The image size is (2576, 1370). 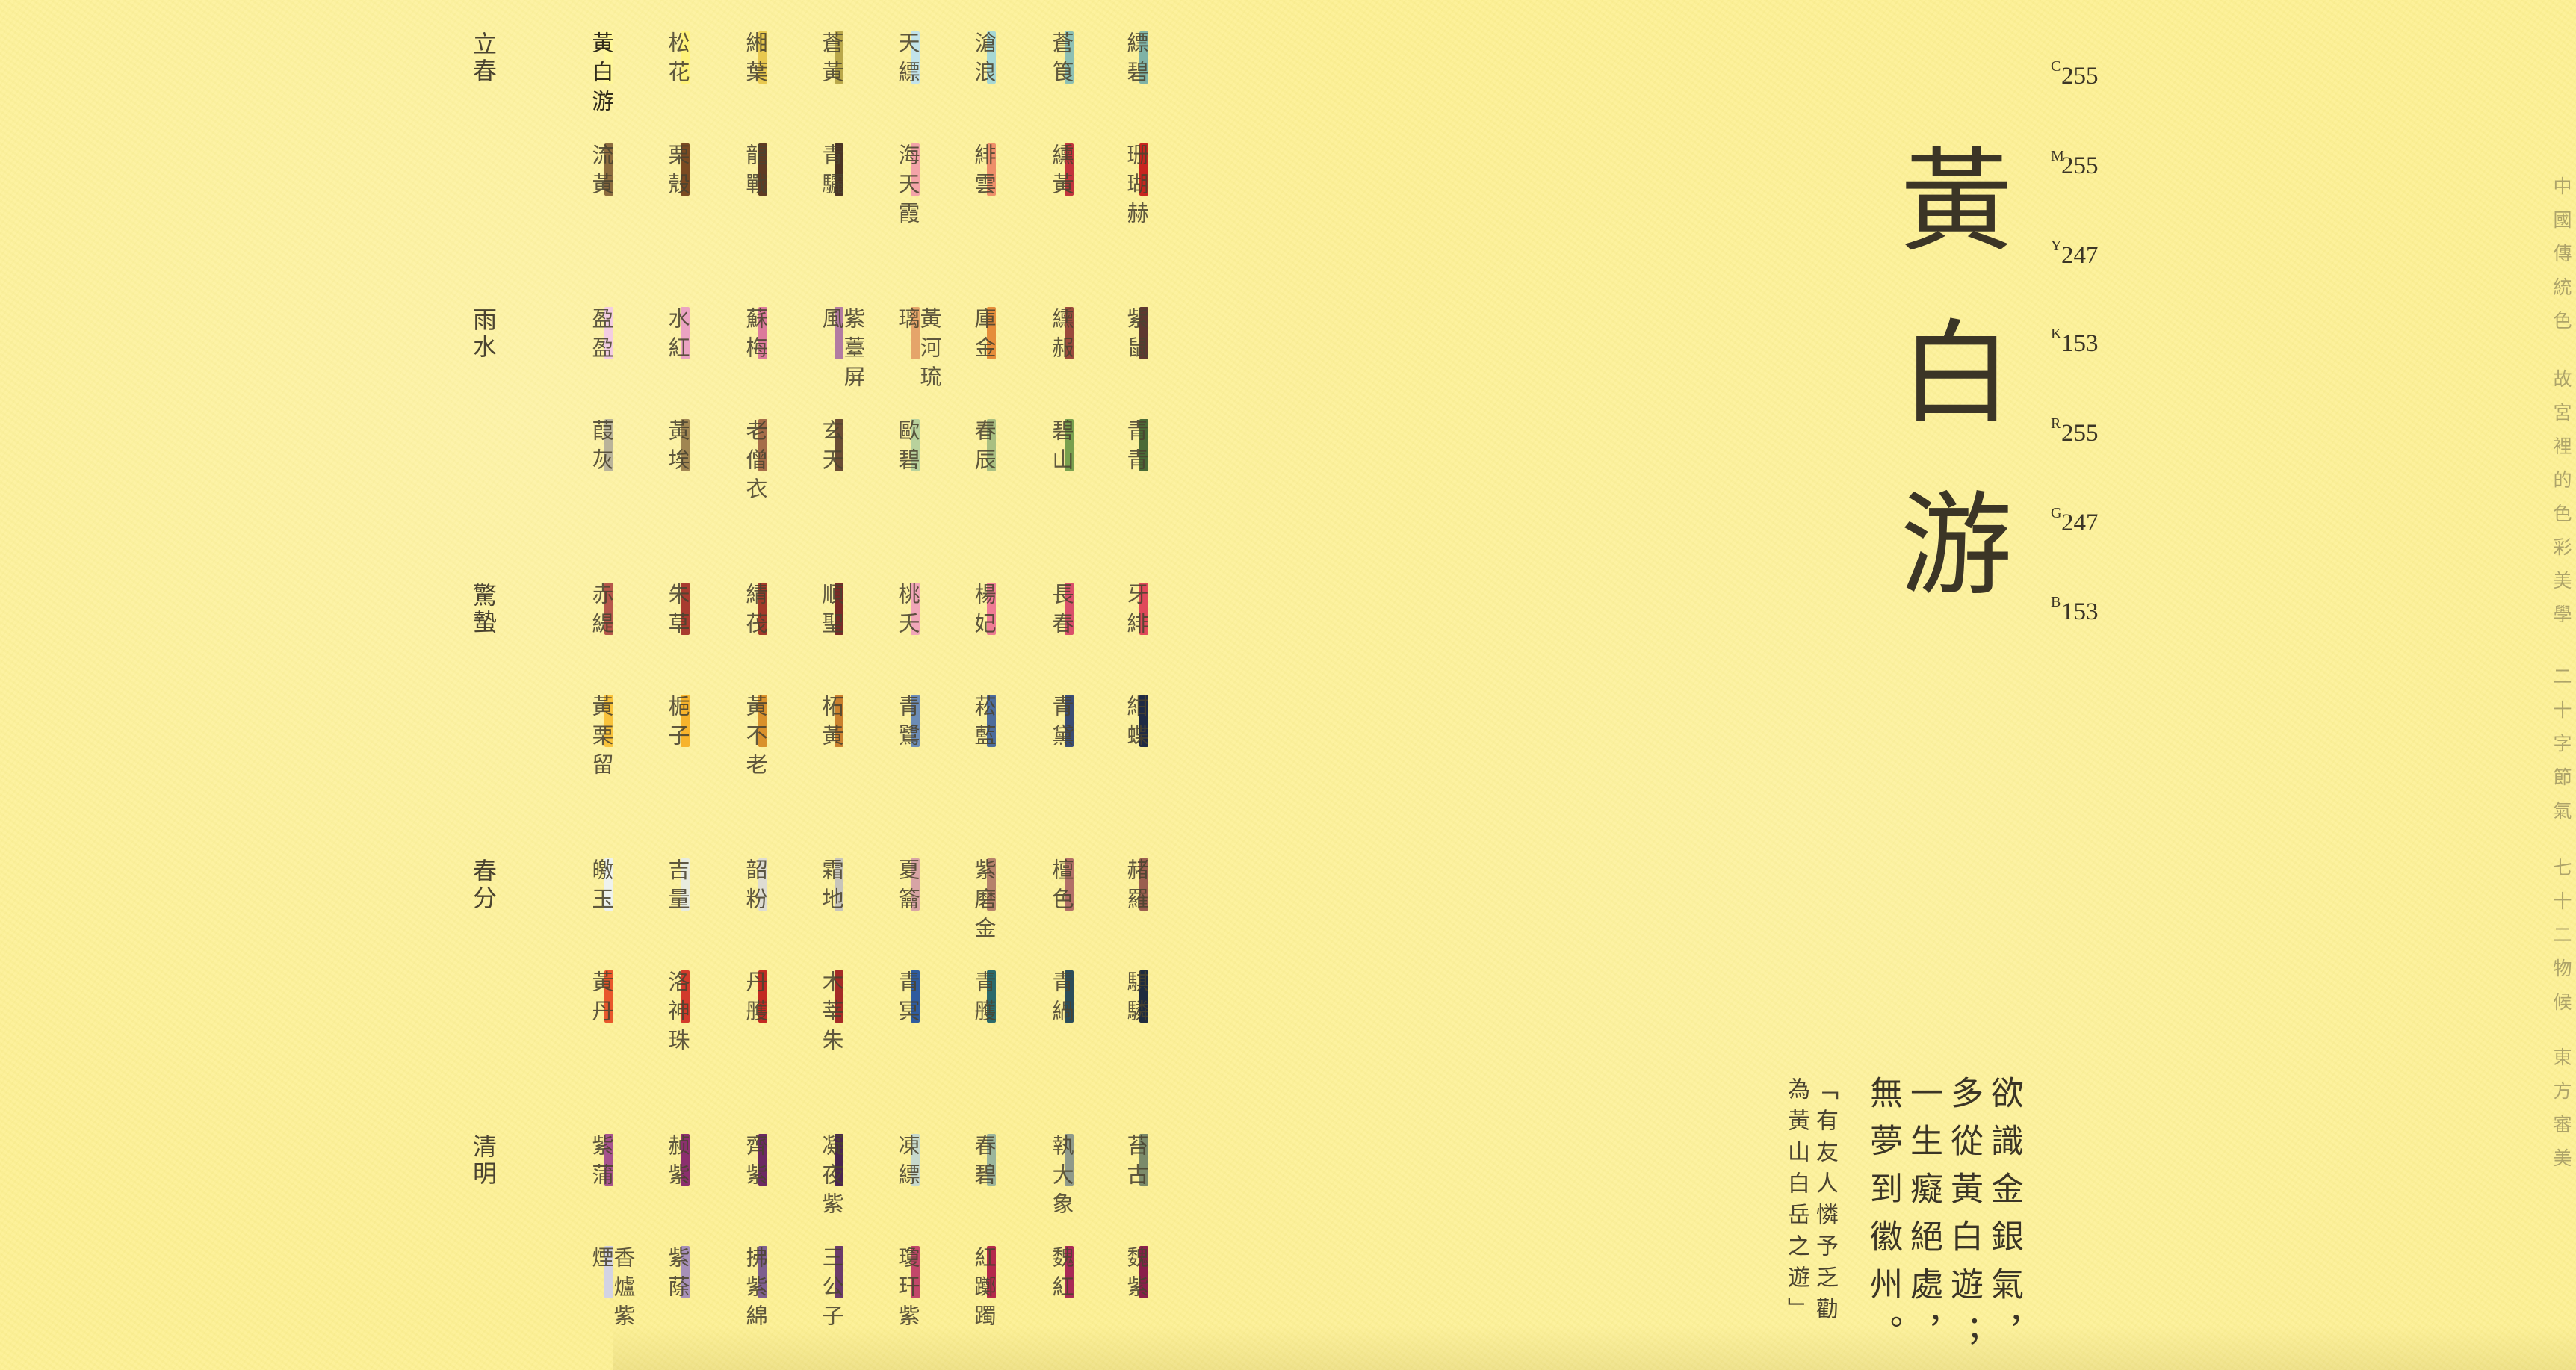 What do you see at coordinates (838, 631) in the screenshot?
I see `color-swatch: 順聖` at bounding box center [838, 631].